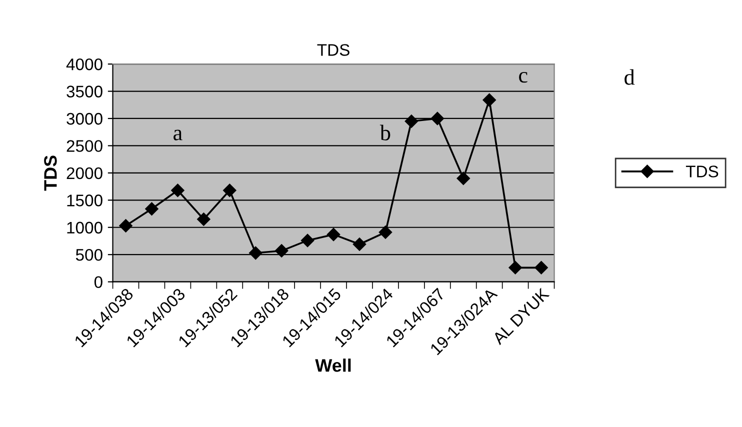 This screenshot has height=427, width=742. What do you see at coordinates (84, 228) in the screenshot?
I see `y-tick-label: 1000` at bounding box center [84, 228].